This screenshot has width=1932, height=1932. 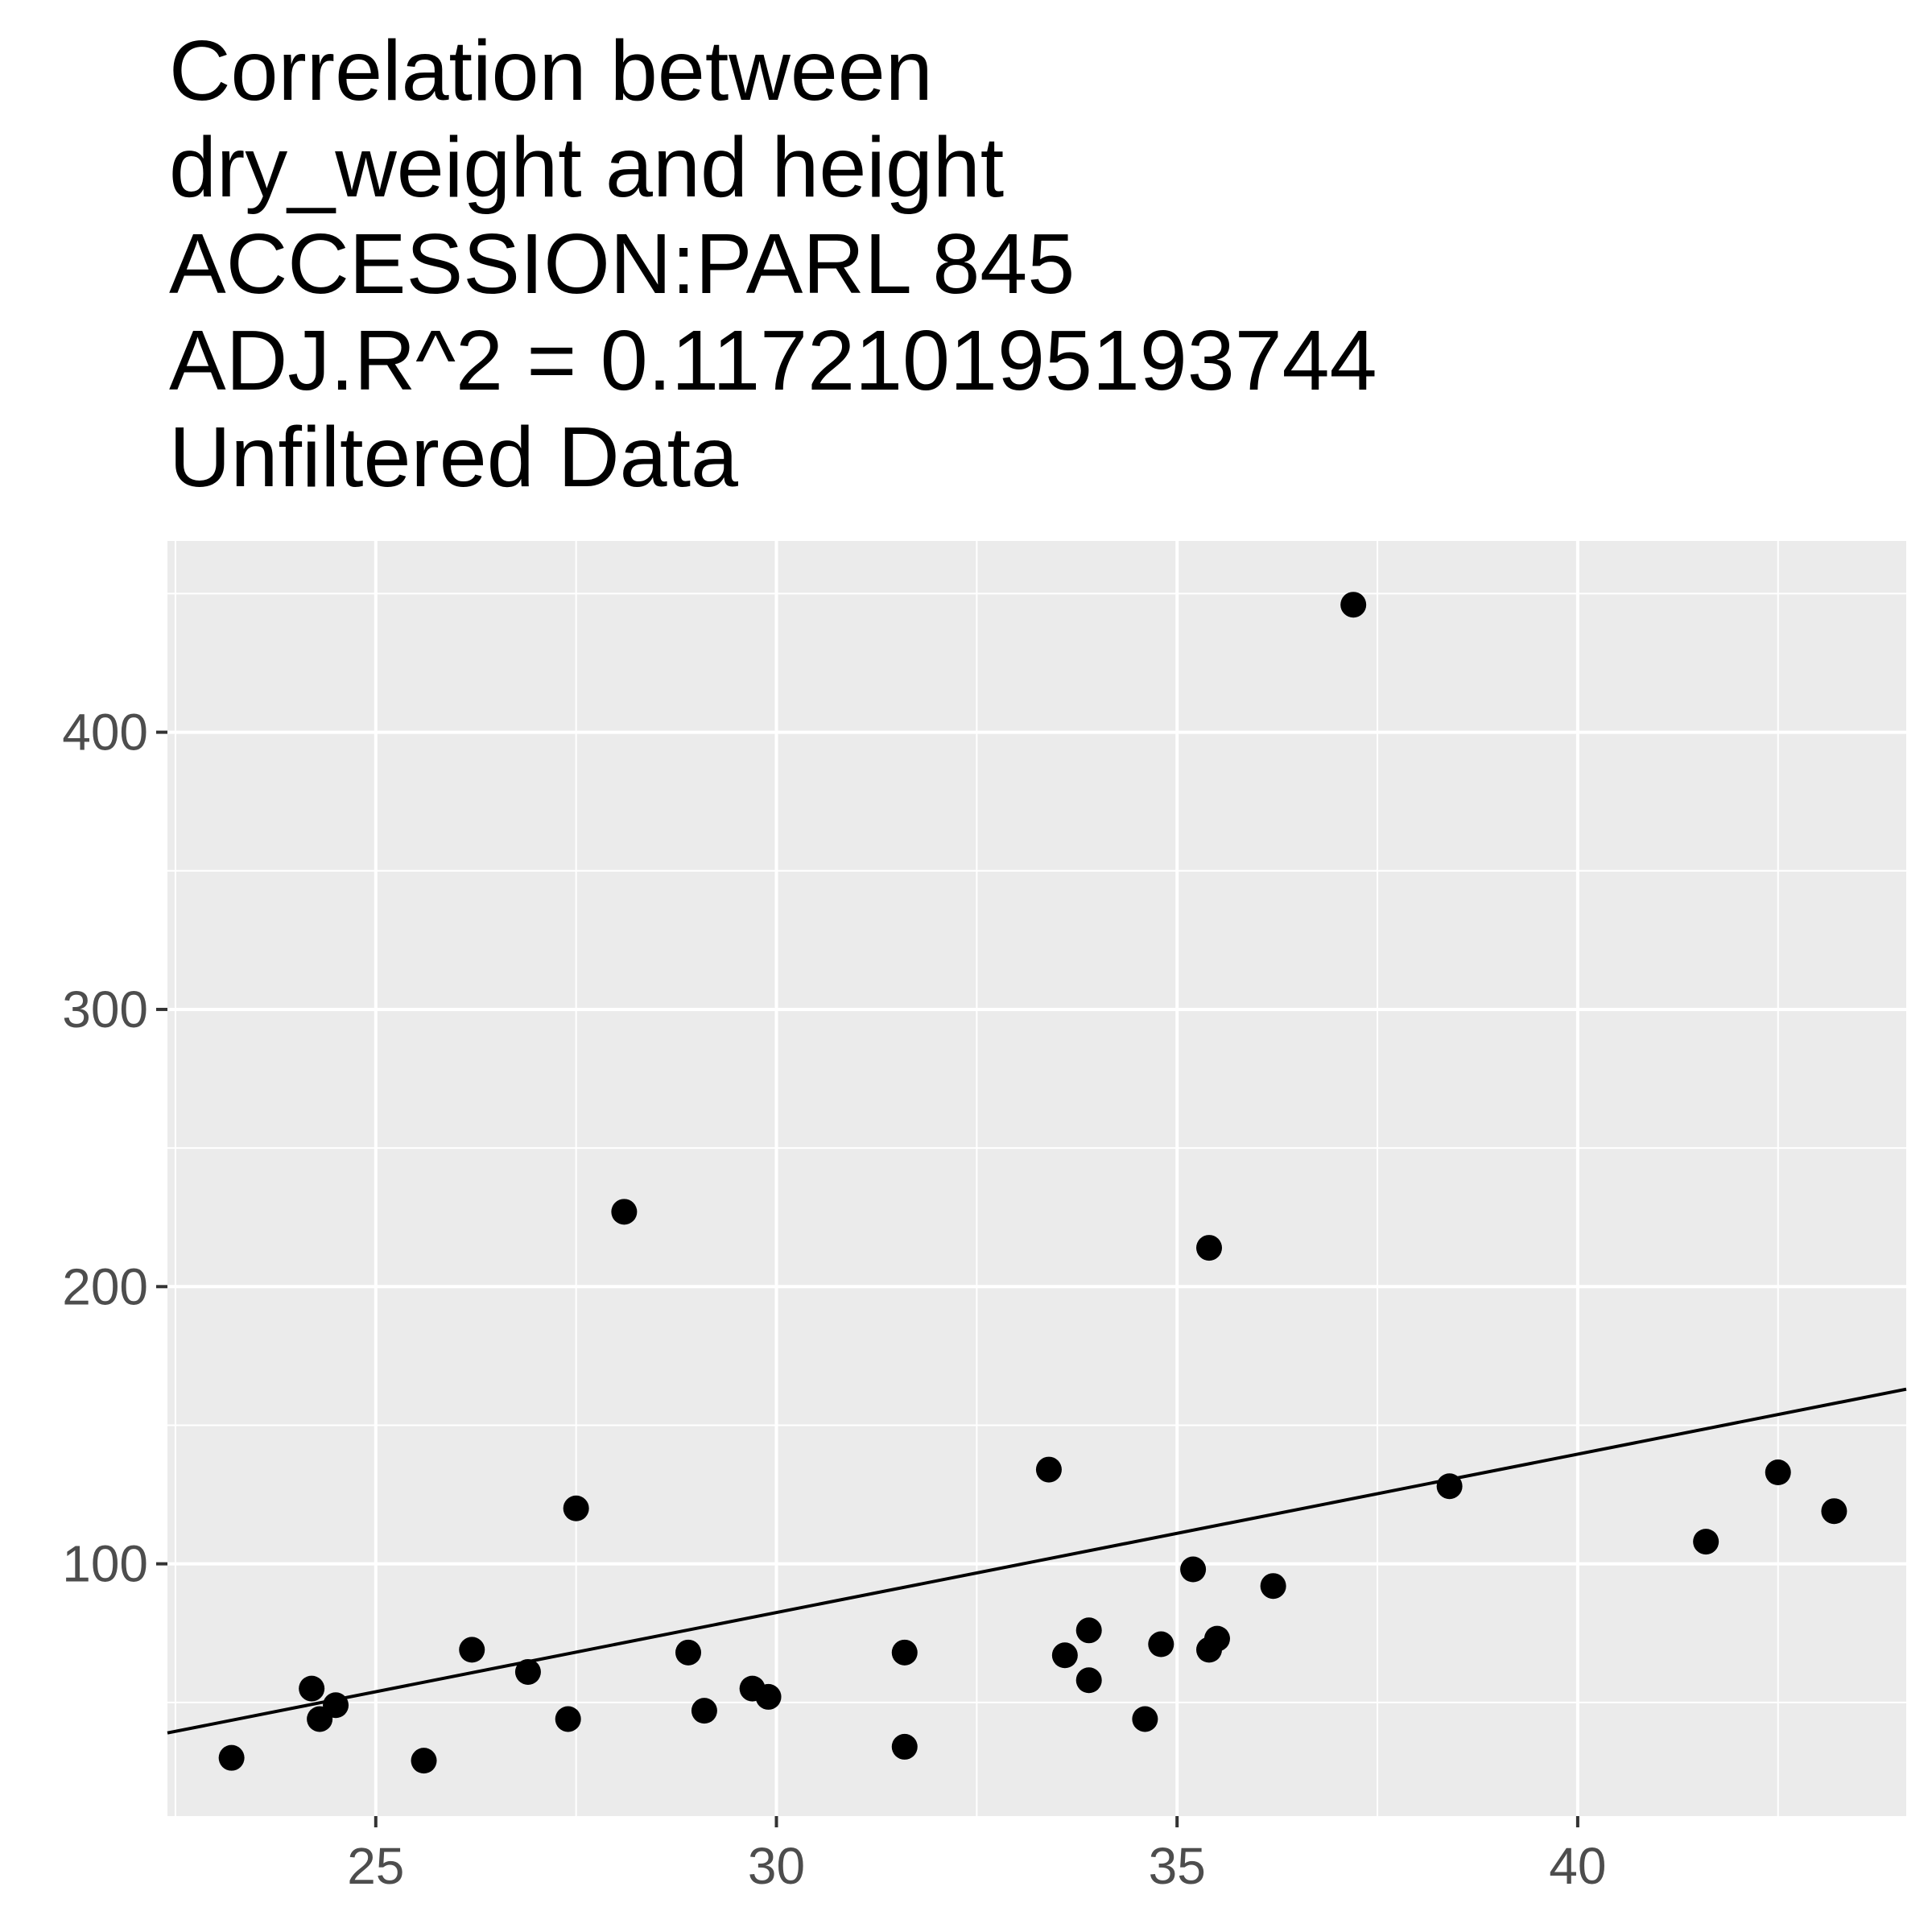 What do you see at coordinates (105, 1286) in the screenshot?
I see `y-tick-label: 200` at bounding box center [105, 1286].